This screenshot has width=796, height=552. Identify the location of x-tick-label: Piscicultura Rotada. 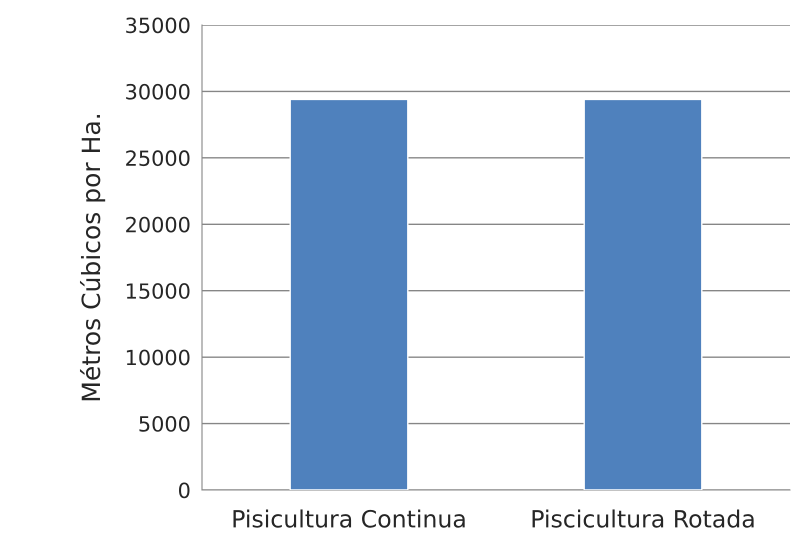
(643, 518).